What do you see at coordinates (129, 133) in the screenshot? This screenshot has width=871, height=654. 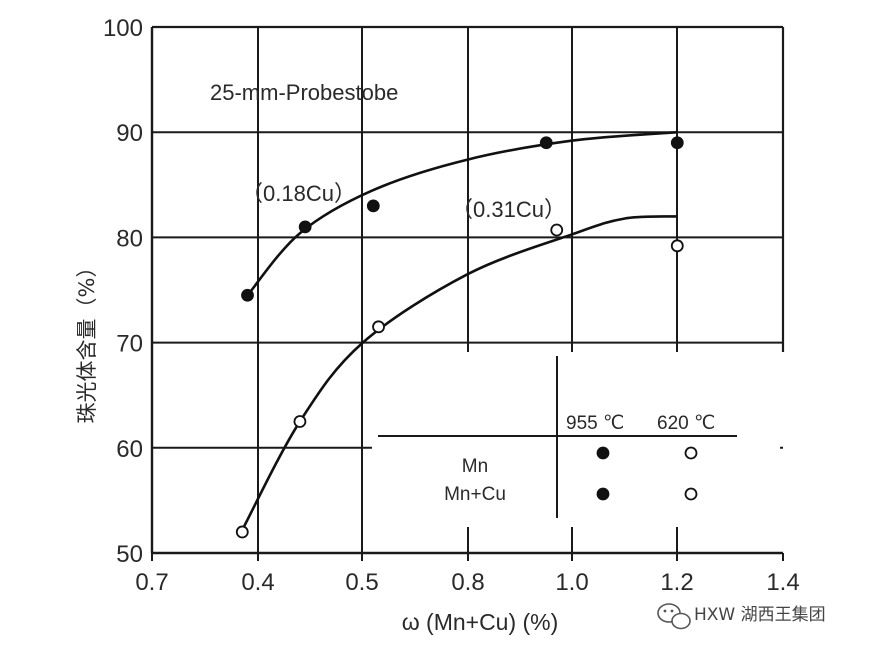 I see `y-tick-label: 90` at bounding box center [129, 133].